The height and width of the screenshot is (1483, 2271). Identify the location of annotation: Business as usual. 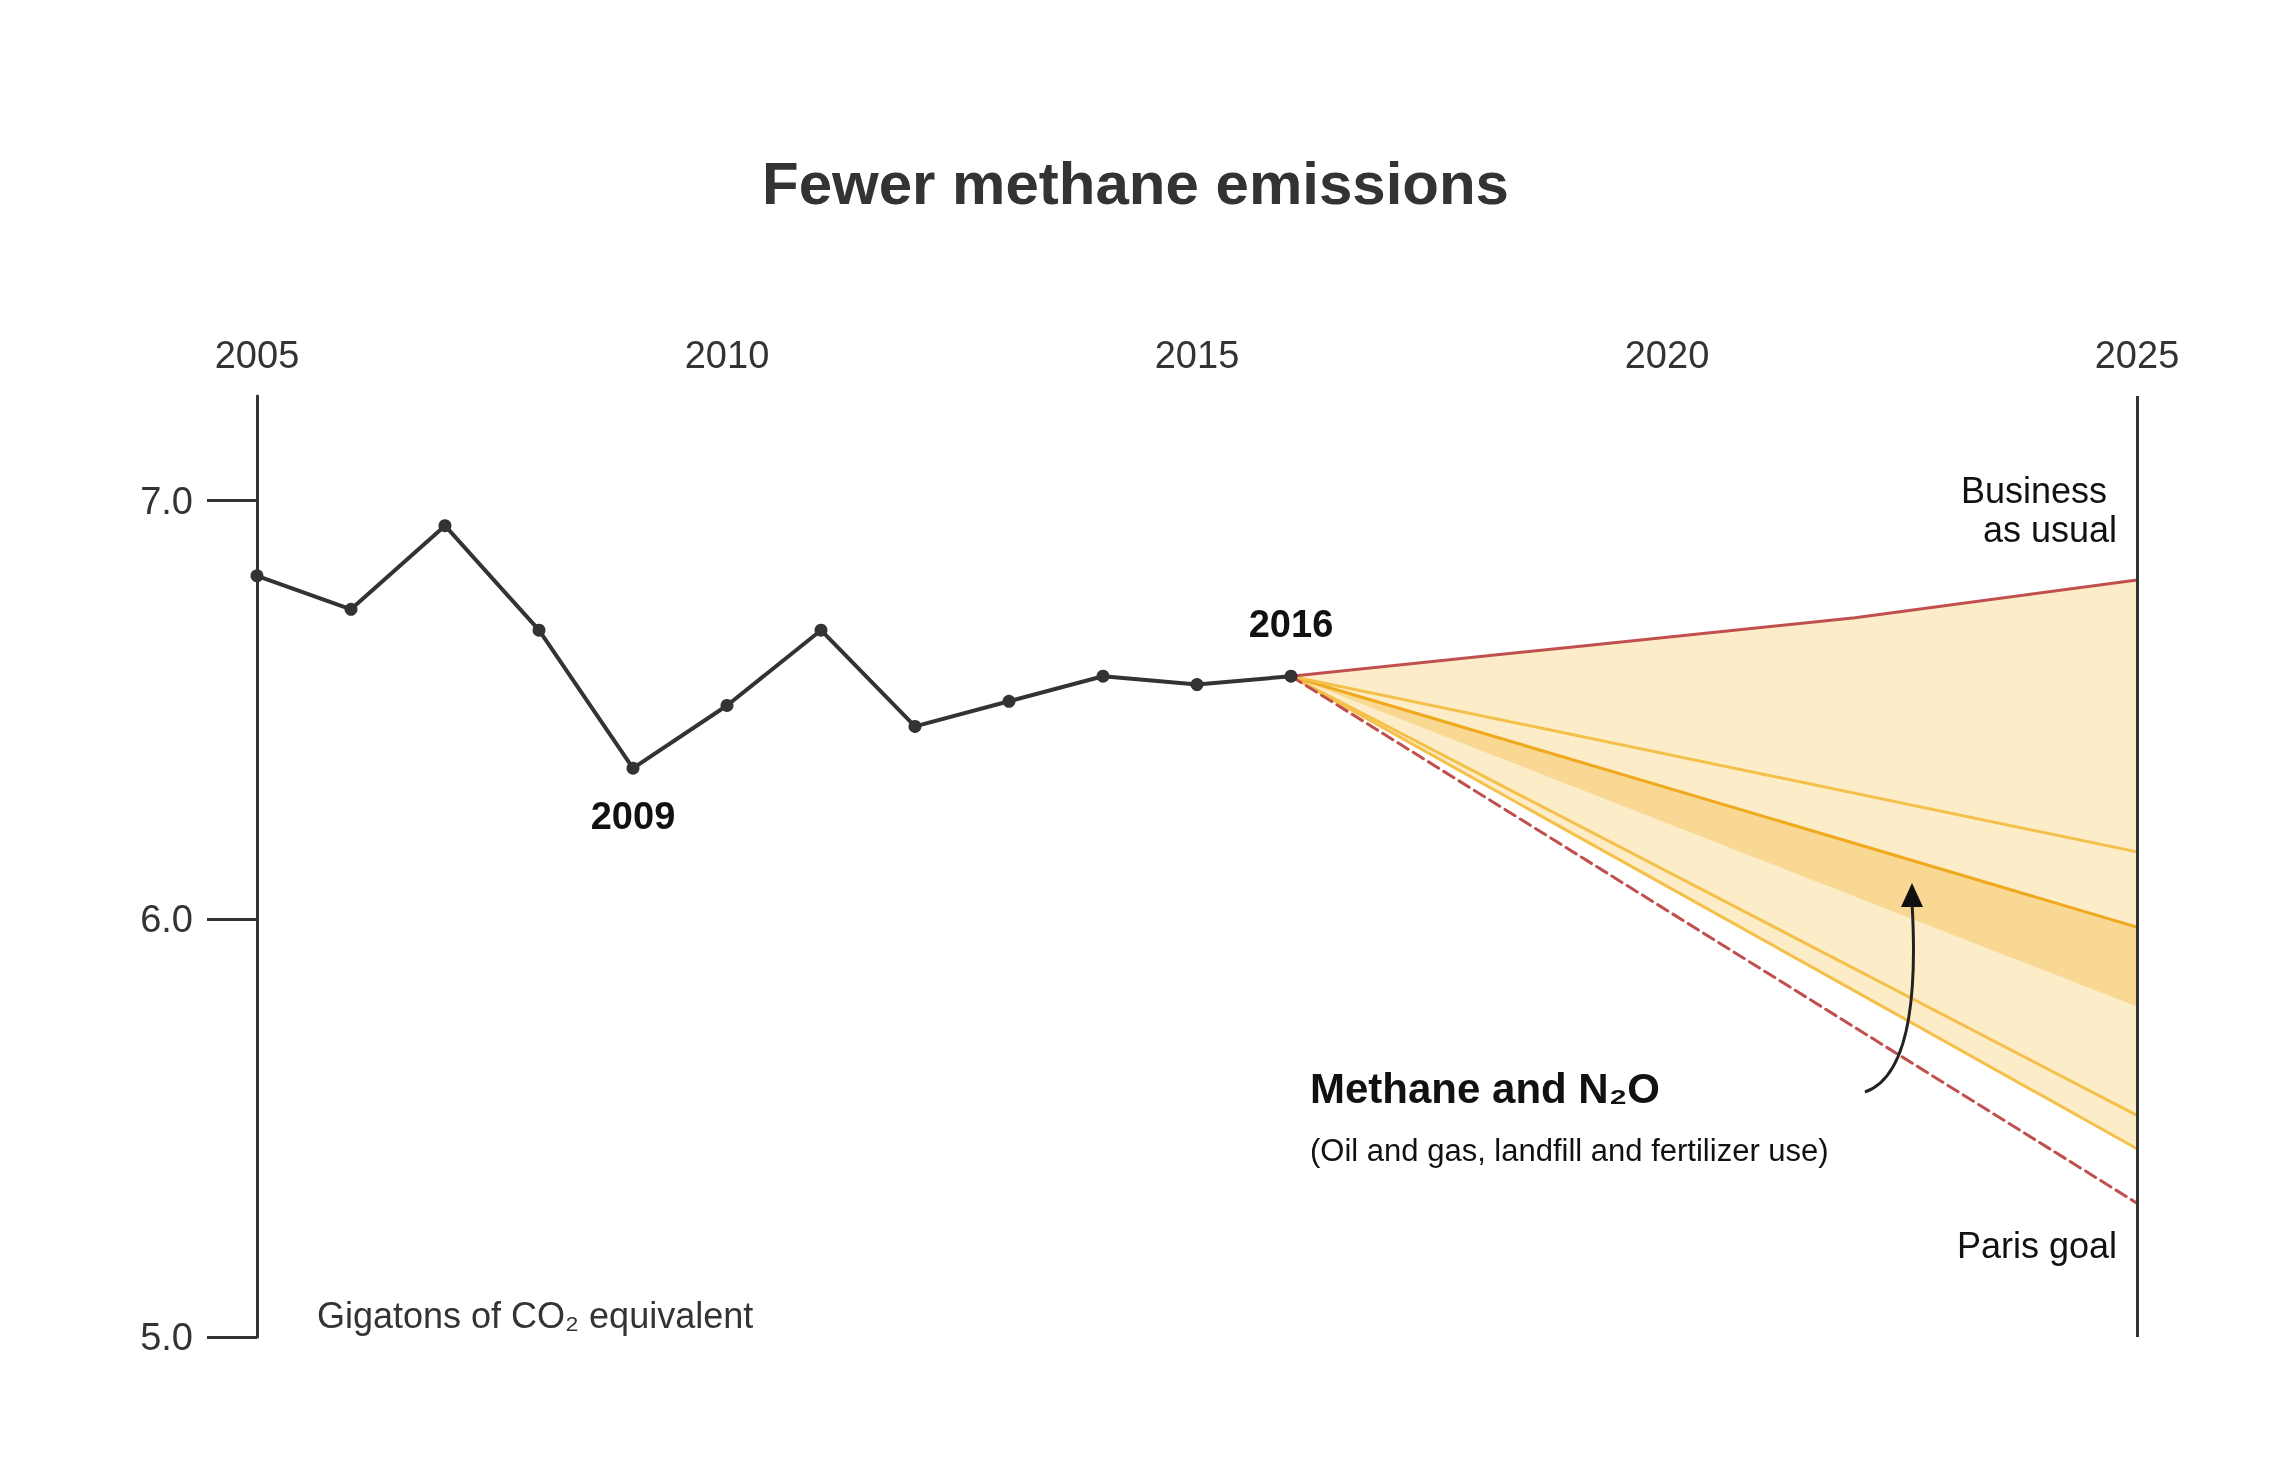
(2038, 510).